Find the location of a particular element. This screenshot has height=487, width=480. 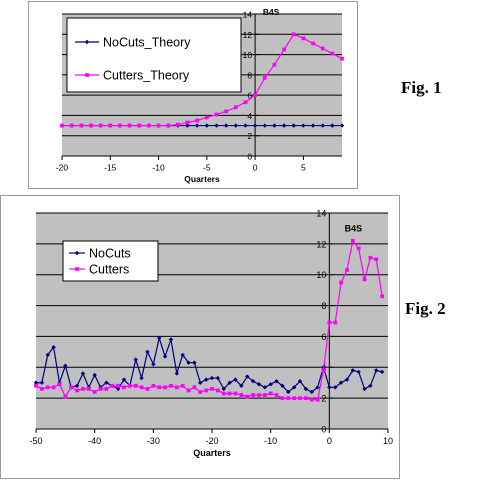

x-tick-label--40: -40 is located at coordinates (94, 441).